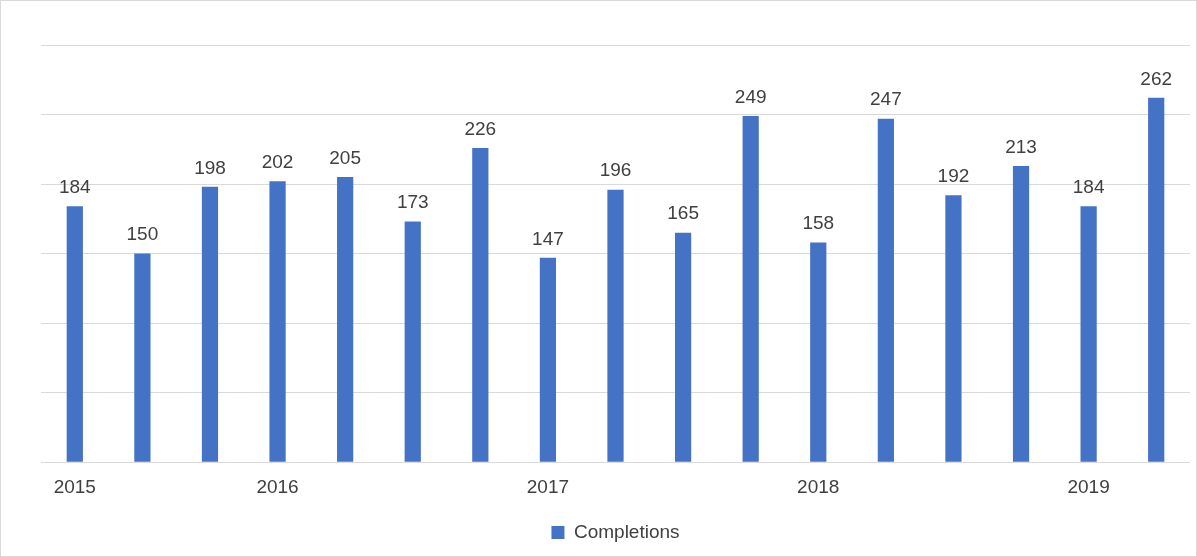 This screenshot has height=557, width=1197. What do you see at coordinates (548, 486) in the screenshot?
I see `x-tick-label: 2017` at bounding box center [548, 486].